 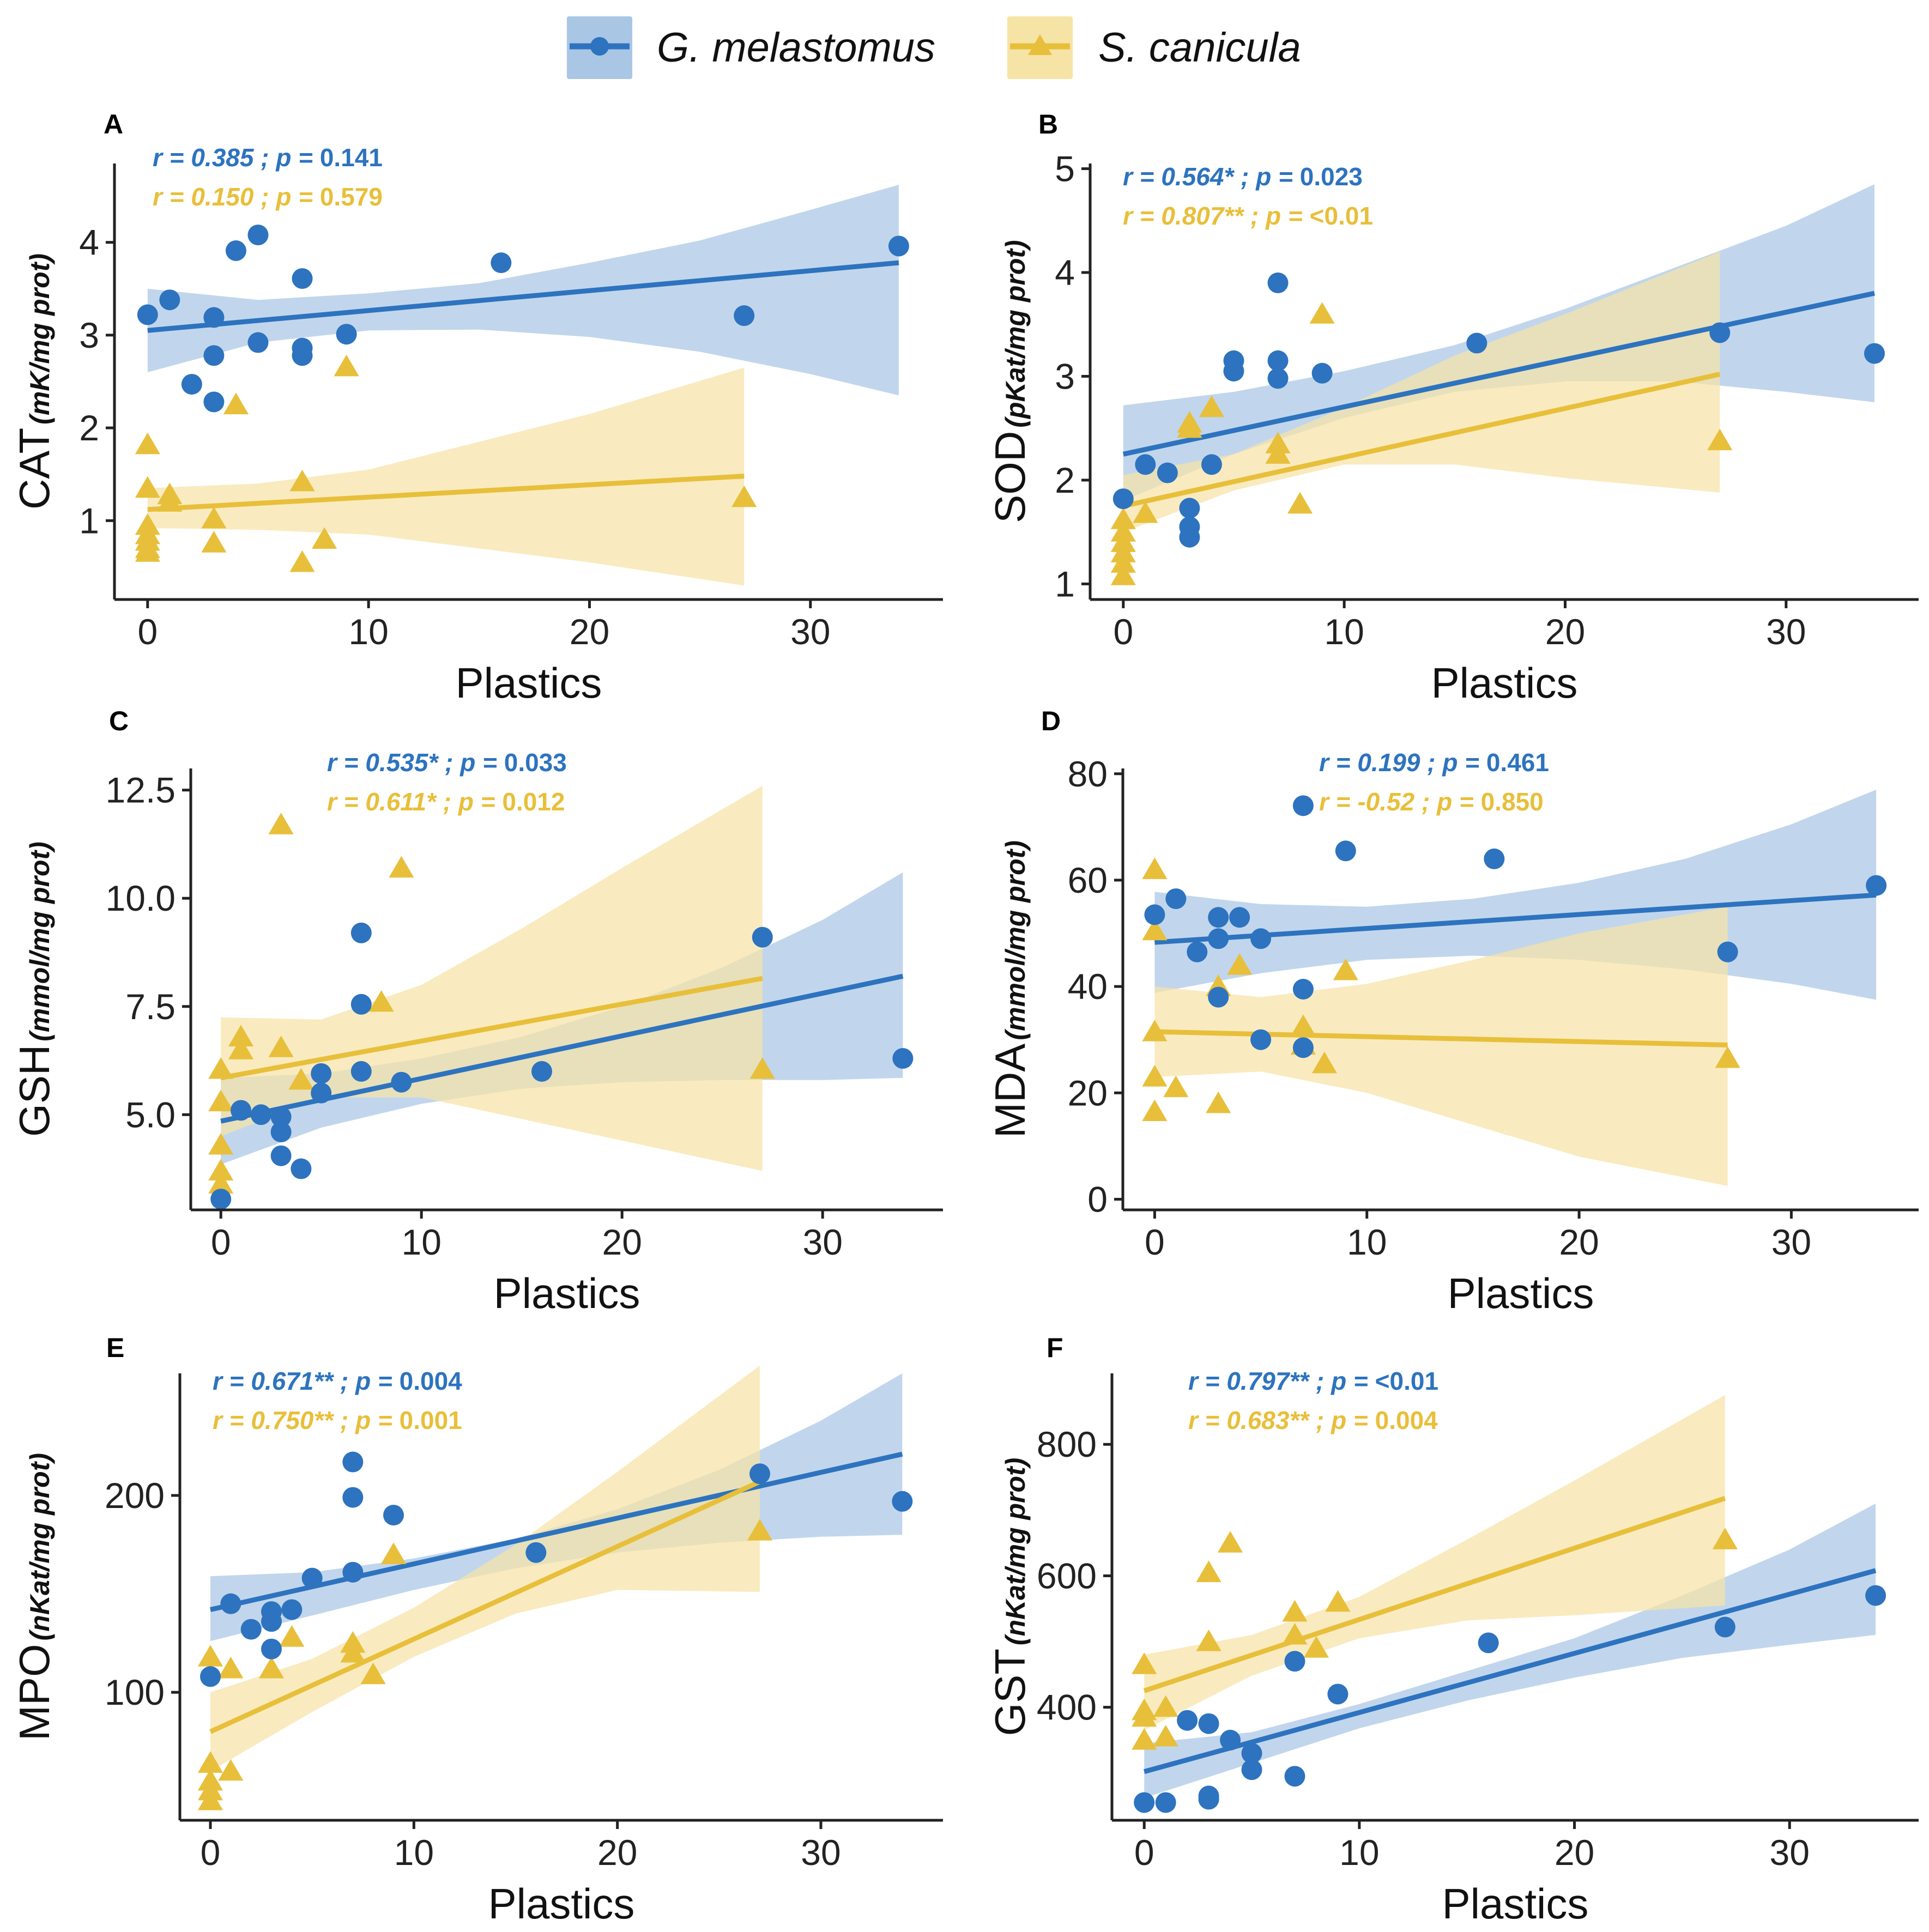 I want to click on fit-line-gm-b, so click(x=1498, y=373).